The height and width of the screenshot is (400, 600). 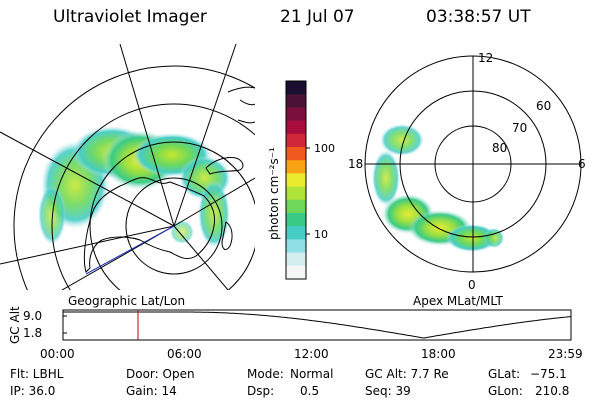 I want to click on antarctica-outline, so click(x=149, y=225).